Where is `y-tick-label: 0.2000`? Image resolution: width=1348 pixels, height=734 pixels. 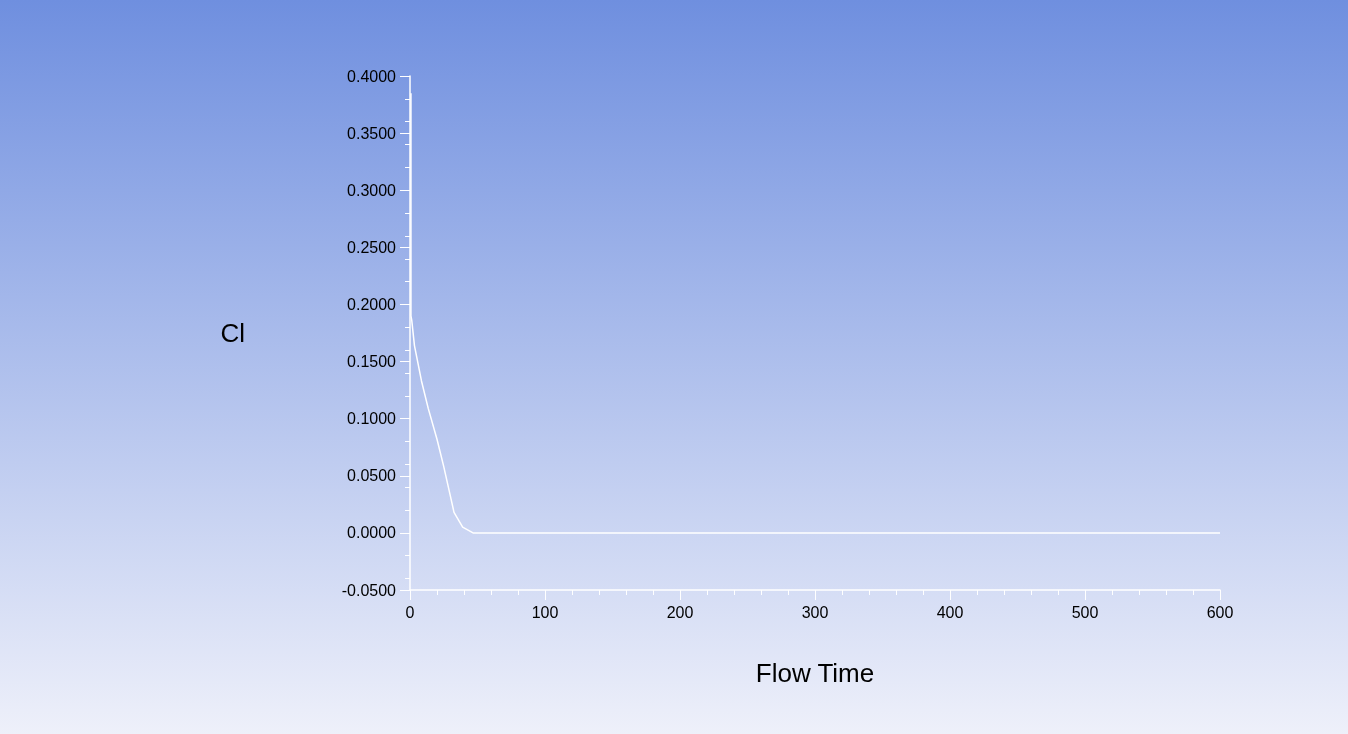 y-tick-label: 0.2000 is located at coordinates (372, 304).